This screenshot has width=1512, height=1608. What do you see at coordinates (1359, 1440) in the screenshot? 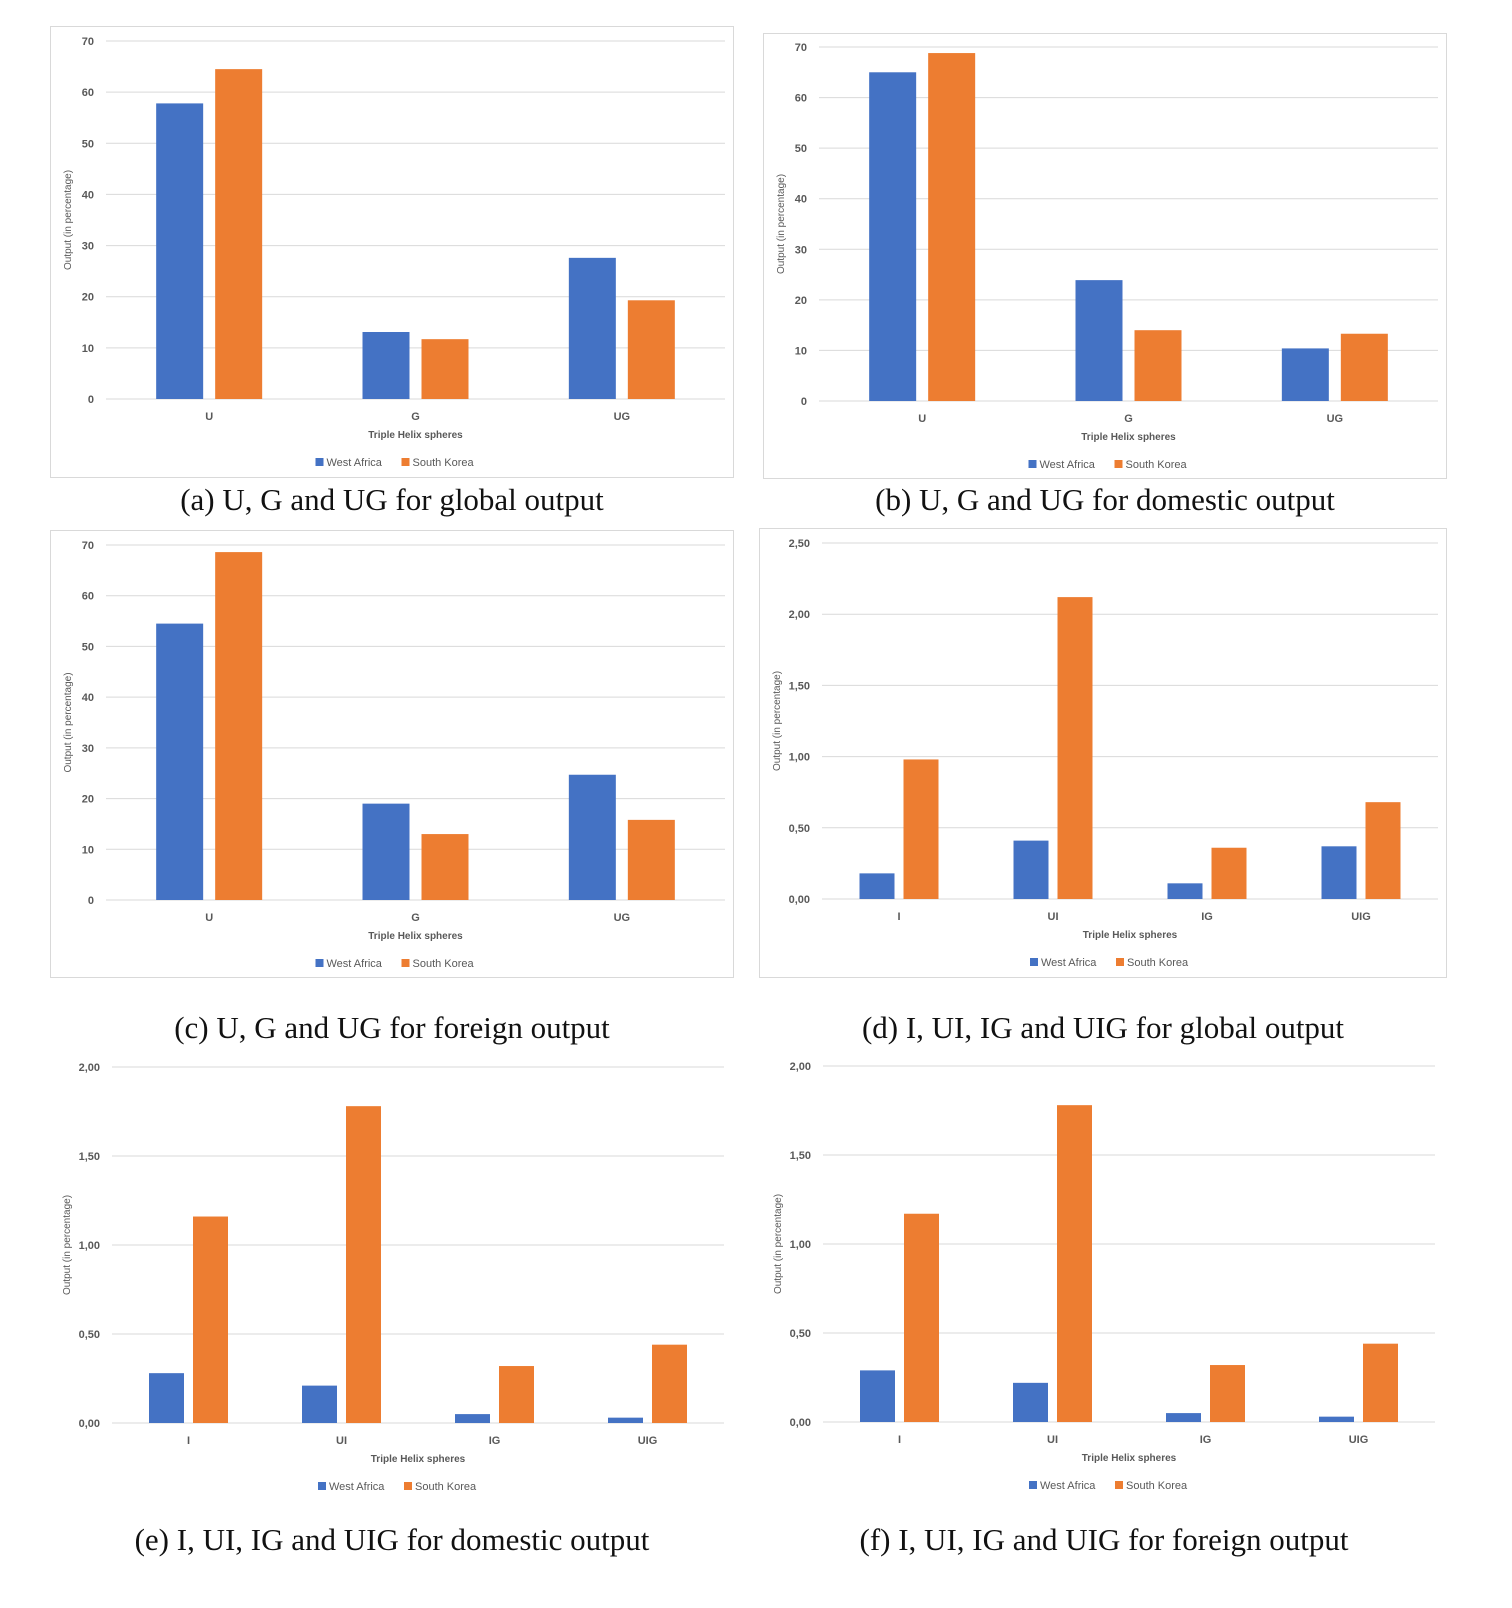
I see `x-tick-label: UIG` at bounding box center [1359, 1440].